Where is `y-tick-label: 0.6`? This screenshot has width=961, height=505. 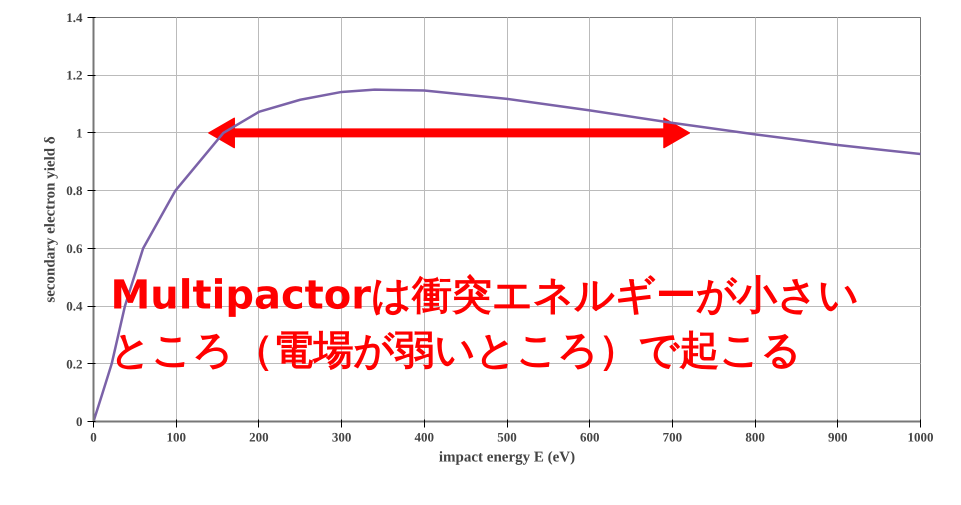
y-tick-label: 0.6 is located at coordinates (74, 248).